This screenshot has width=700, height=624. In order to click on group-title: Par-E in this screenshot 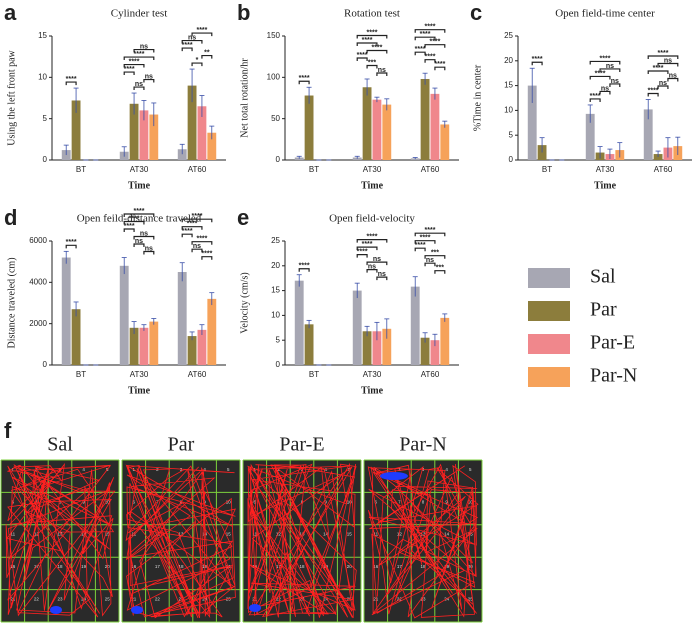, I will do `click(301, 445)`.